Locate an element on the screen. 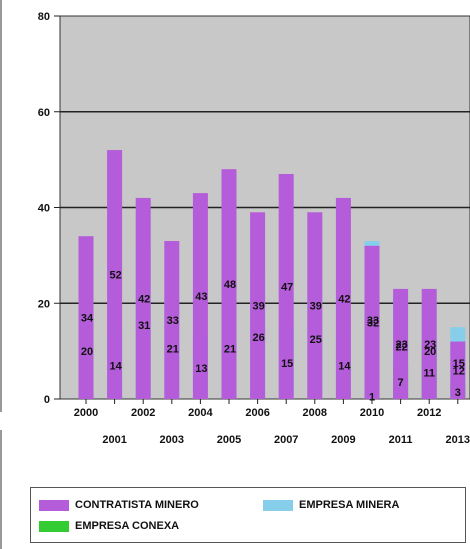 The image size is (470, 549). legend-item-conexa: EMPRESA CONEXA is located at coordinates (109, 526).